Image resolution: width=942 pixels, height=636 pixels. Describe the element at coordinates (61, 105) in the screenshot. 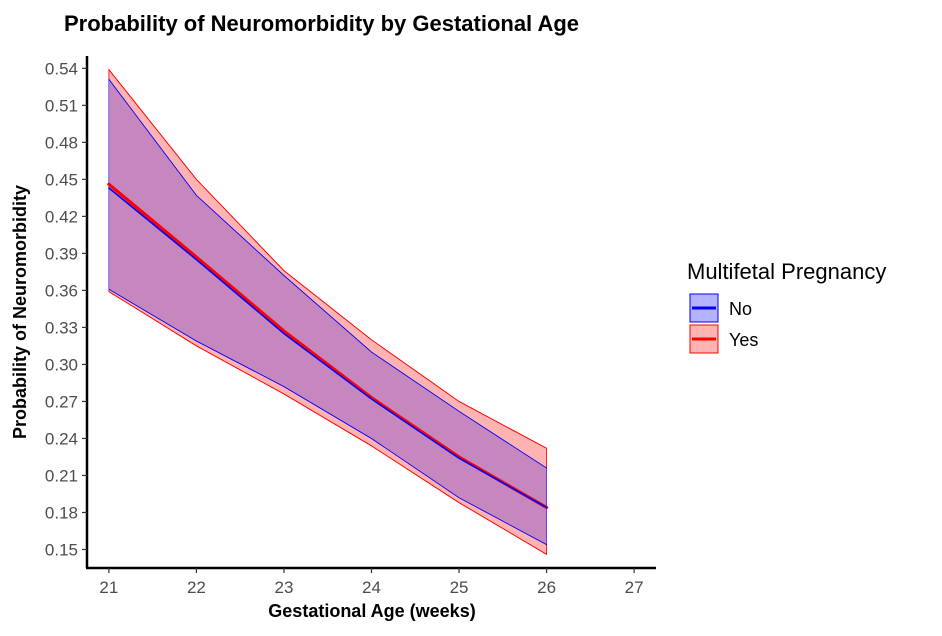

I see `y-tick-label: 0.51` at that location.